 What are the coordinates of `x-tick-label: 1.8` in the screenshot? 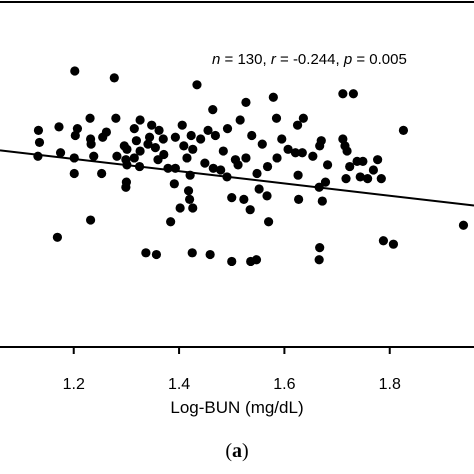 It's located at (390, 384).